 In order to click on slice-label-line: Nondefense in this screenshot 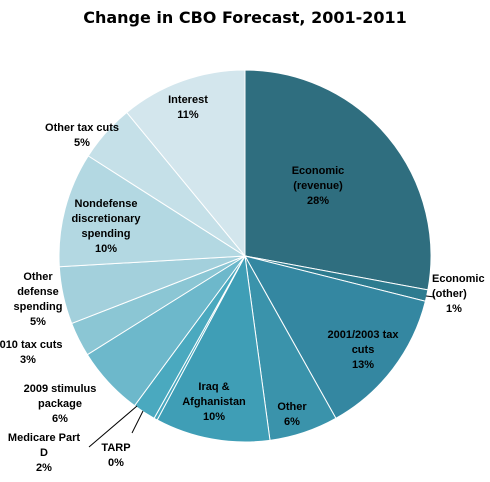, I will do `click(106, 204)`.